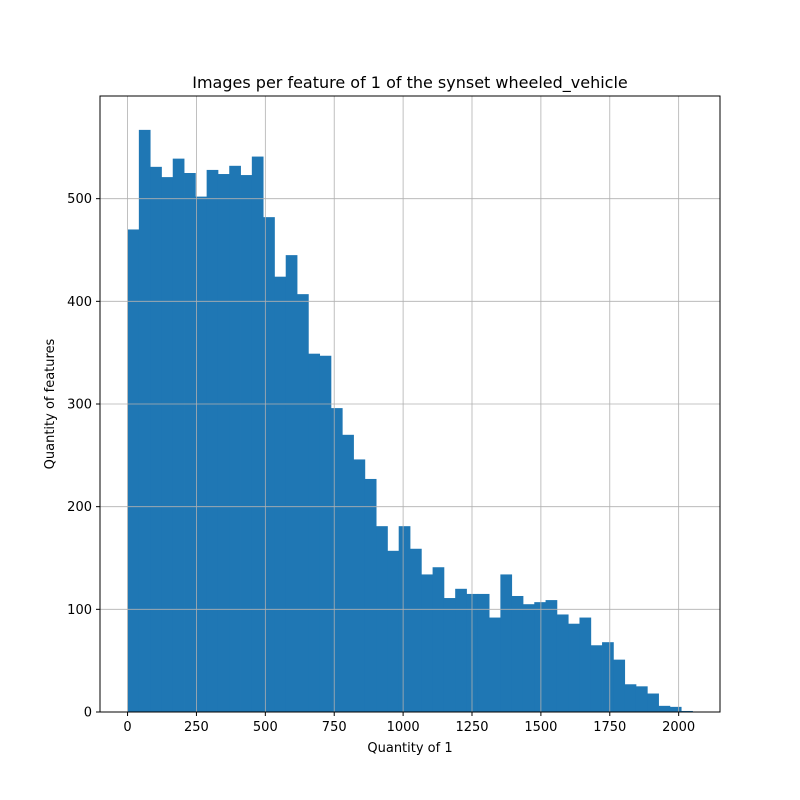 Image resolution: width=800 pixels, height=800 pixels. What do you see at coordinates (79, 610) in the screenshot?
I see `y-tick-label: 100` at bounding box center [79, 610].